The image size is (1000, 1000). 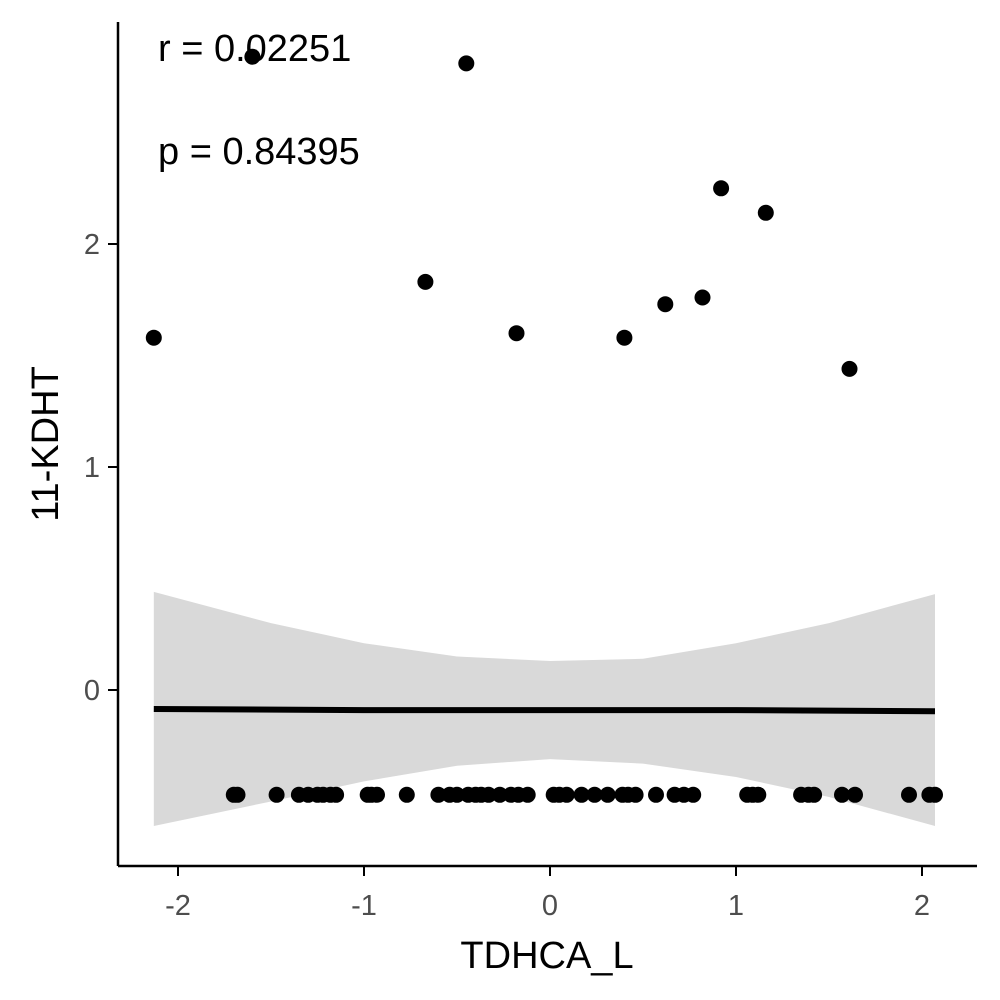 I want to click on x-tick-label: -2, so click(x=178, y=906).